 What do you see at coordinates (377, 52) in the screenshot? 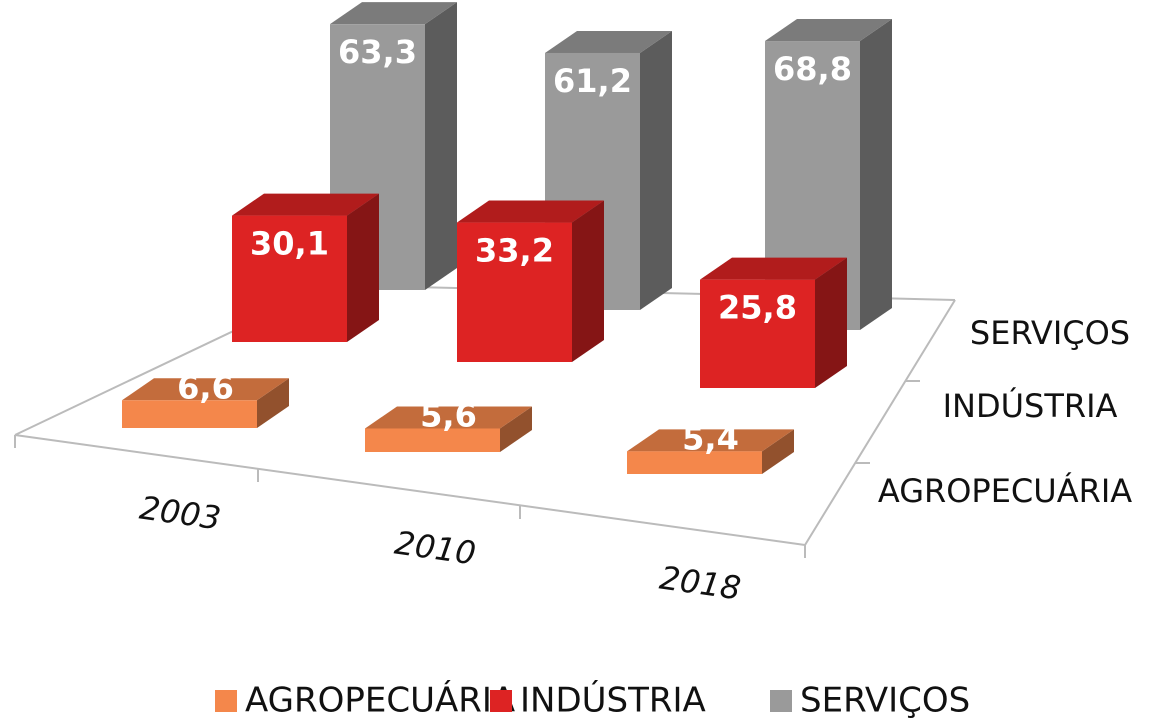
I see `data-label: 63,3` at bounding box center [377, 52].